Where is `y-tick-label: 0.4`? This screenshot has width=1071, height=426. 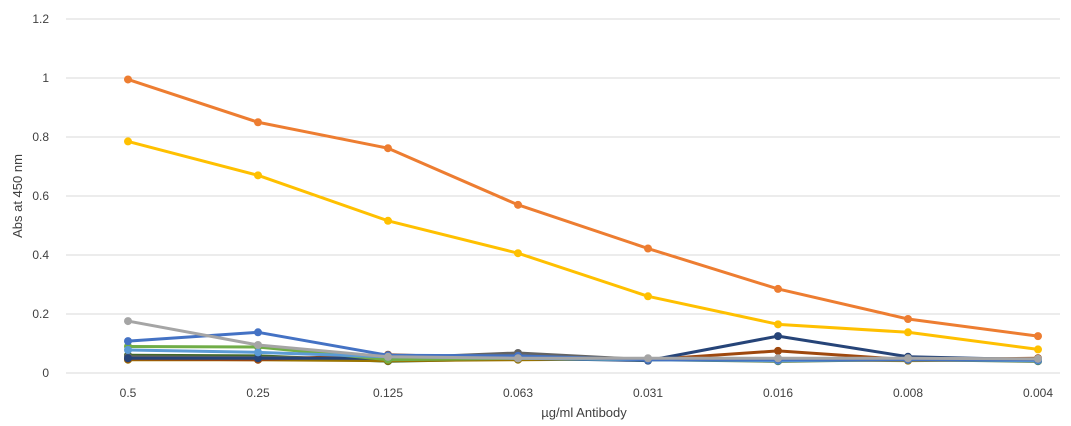 y-tick-label: 0.4 is located at coordinates (40, 255).